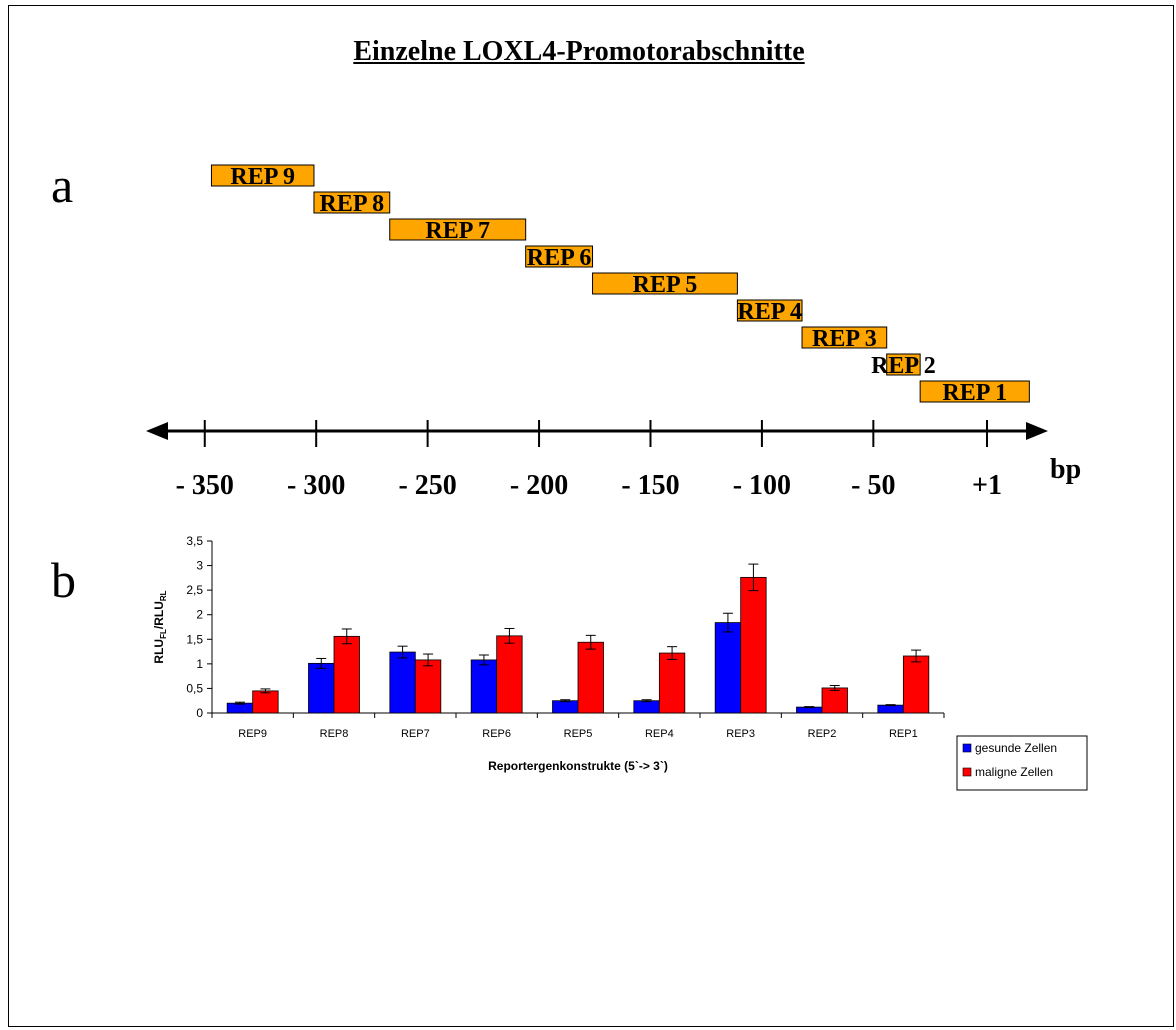  I want to click on page-title: Einzelne LOXL4-Promotorabschnitte, so click(579, 51).